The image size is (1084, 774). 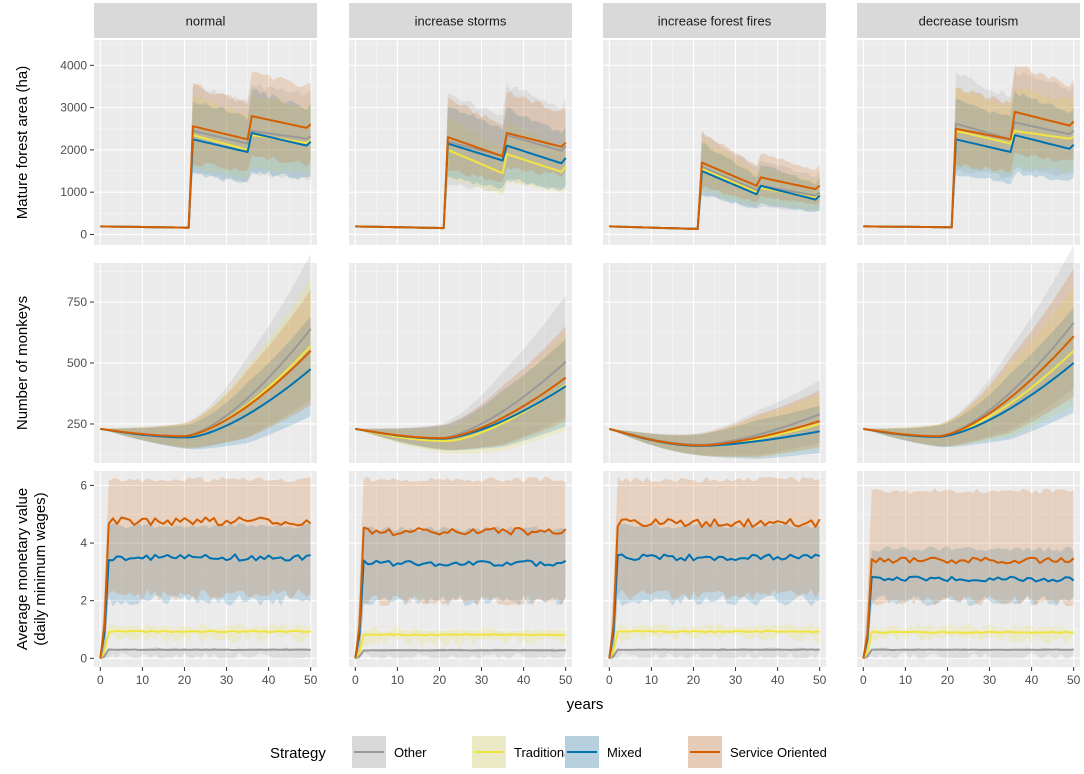 What do you see at coordinates (77, 363) in the screenshot?
I see `y-tick-label: 500` at bounding box center [77, 363].